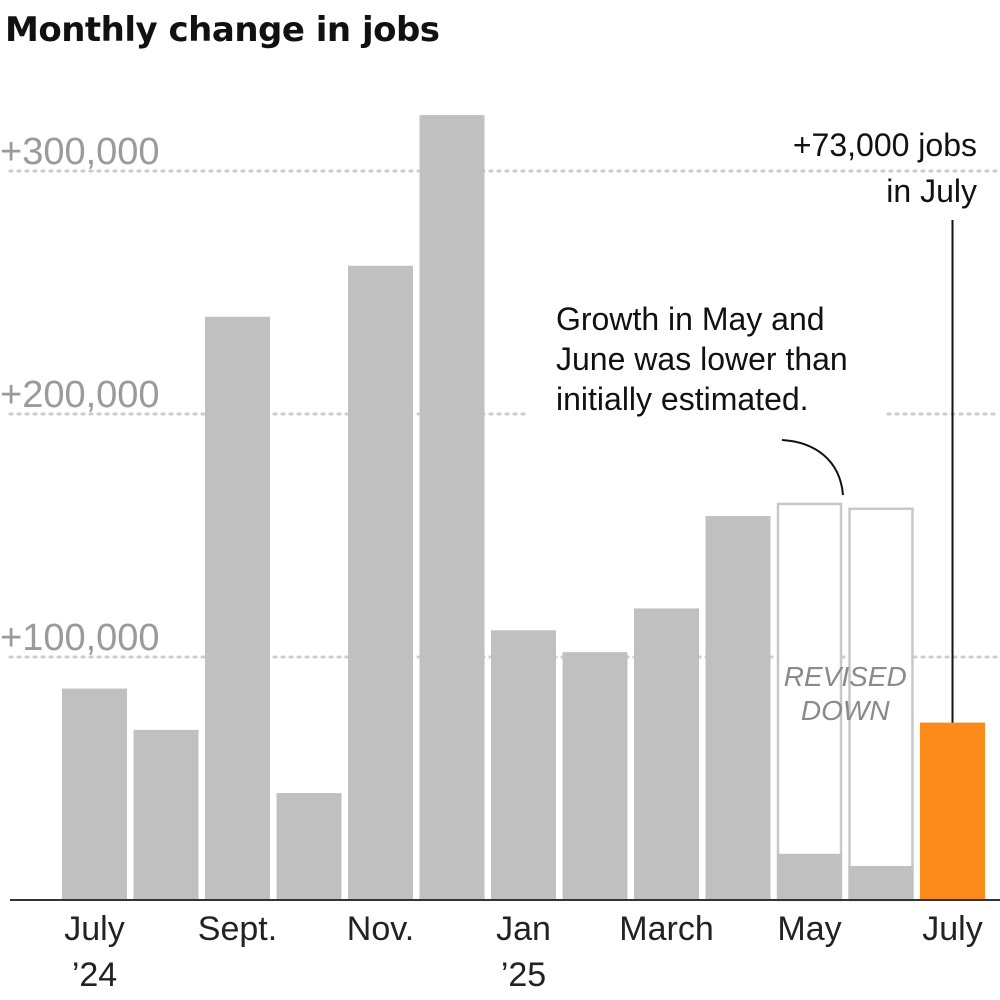 Image resolution: width=1000 pixels, height=1000 pixels. I want to click on revision-note: Growth in May and, so click(690, 319).